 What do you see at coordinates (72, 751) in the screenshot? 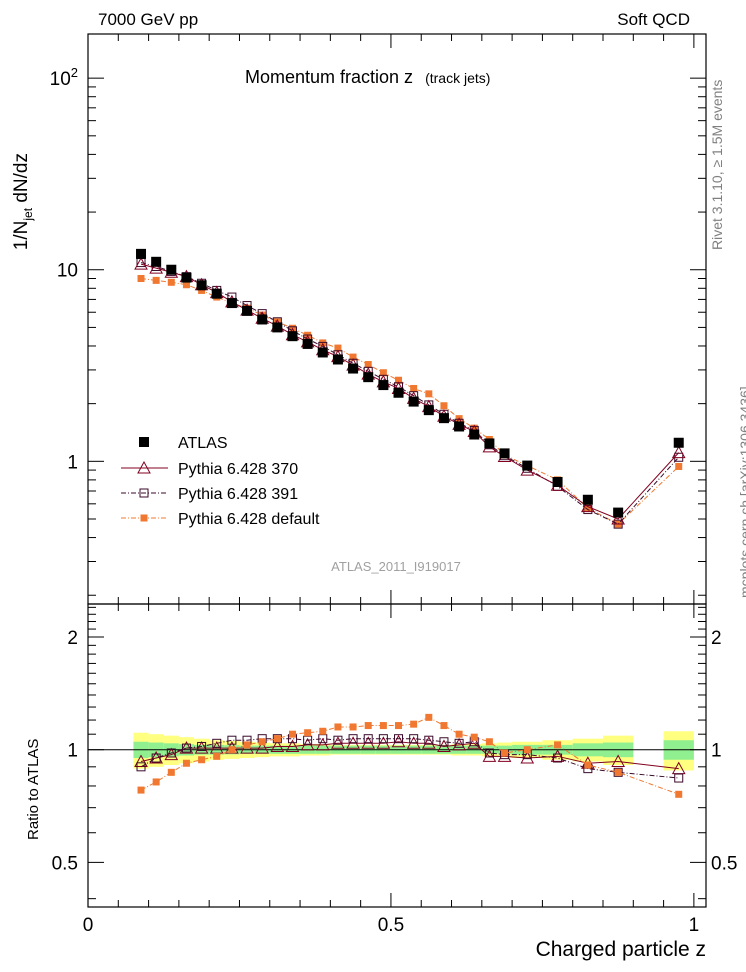
I see `ratio-y-tick-label: 1` at bounding box center [72, 751].